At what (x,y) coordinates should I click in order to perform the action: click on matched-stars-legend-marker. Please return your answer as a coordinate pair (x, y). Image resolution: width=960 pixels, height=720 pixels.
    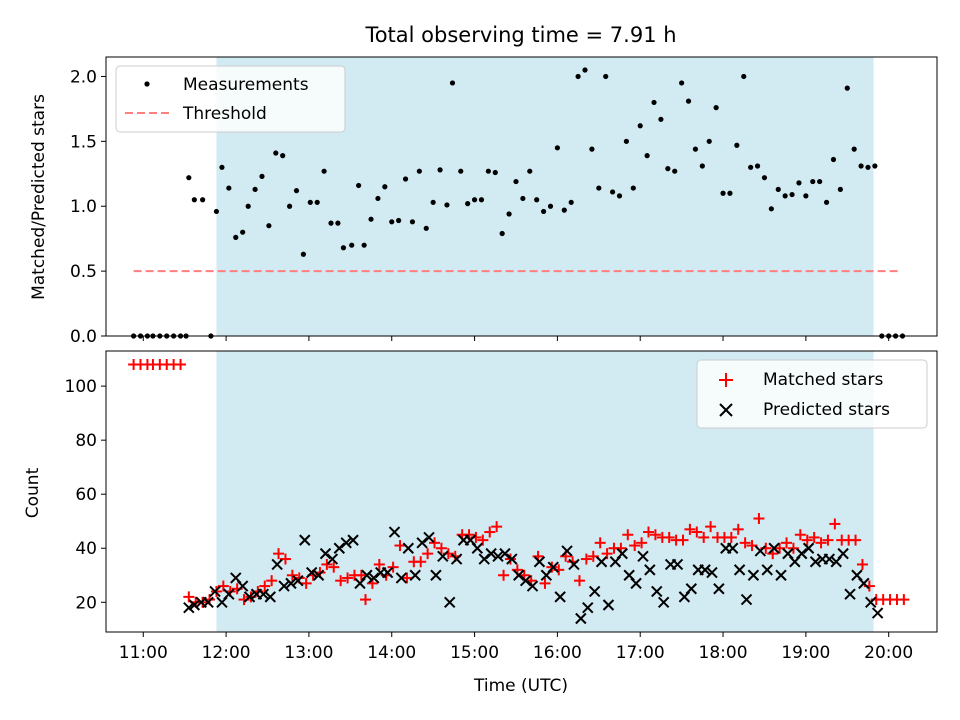
    Looking at the image, I should click on (726, 380).